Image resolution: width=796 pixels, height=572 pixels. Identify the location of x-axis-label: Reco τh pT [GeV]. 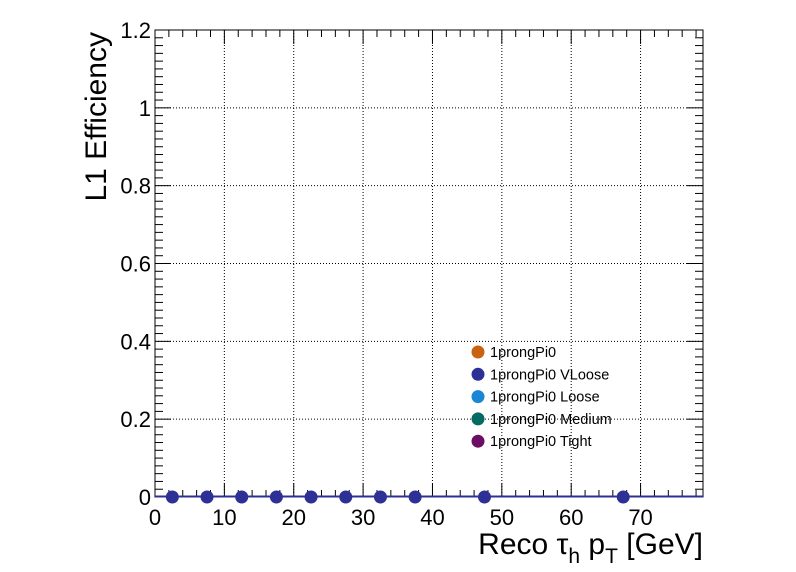
(590, 548).